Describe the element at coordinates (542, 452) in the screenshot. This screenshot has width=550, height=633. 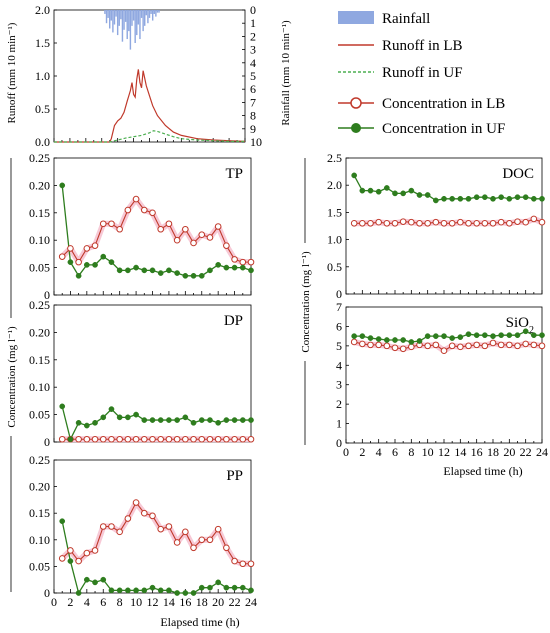
I see `SiO2-xtick-label: 24` at that location.